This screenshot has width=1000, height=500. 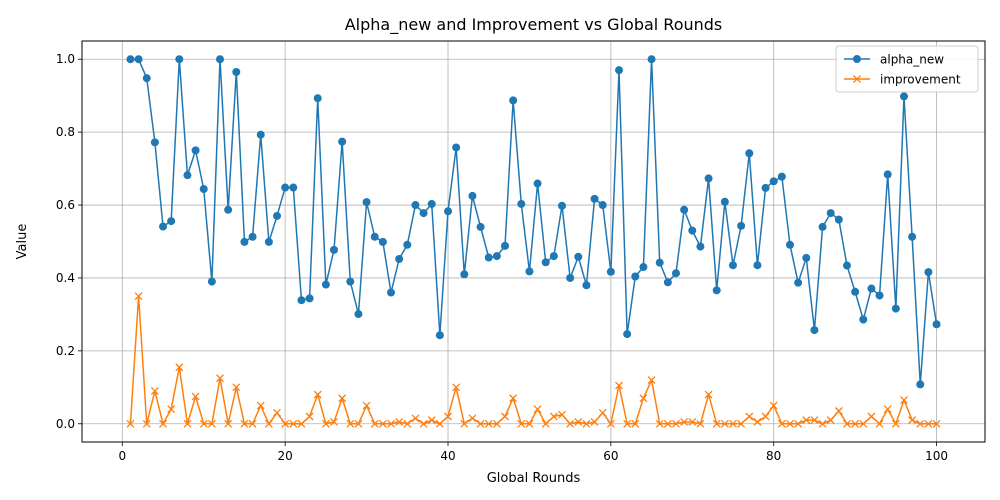 I want to click on y-tick-label: 1.0, so click(x=65, y=59).